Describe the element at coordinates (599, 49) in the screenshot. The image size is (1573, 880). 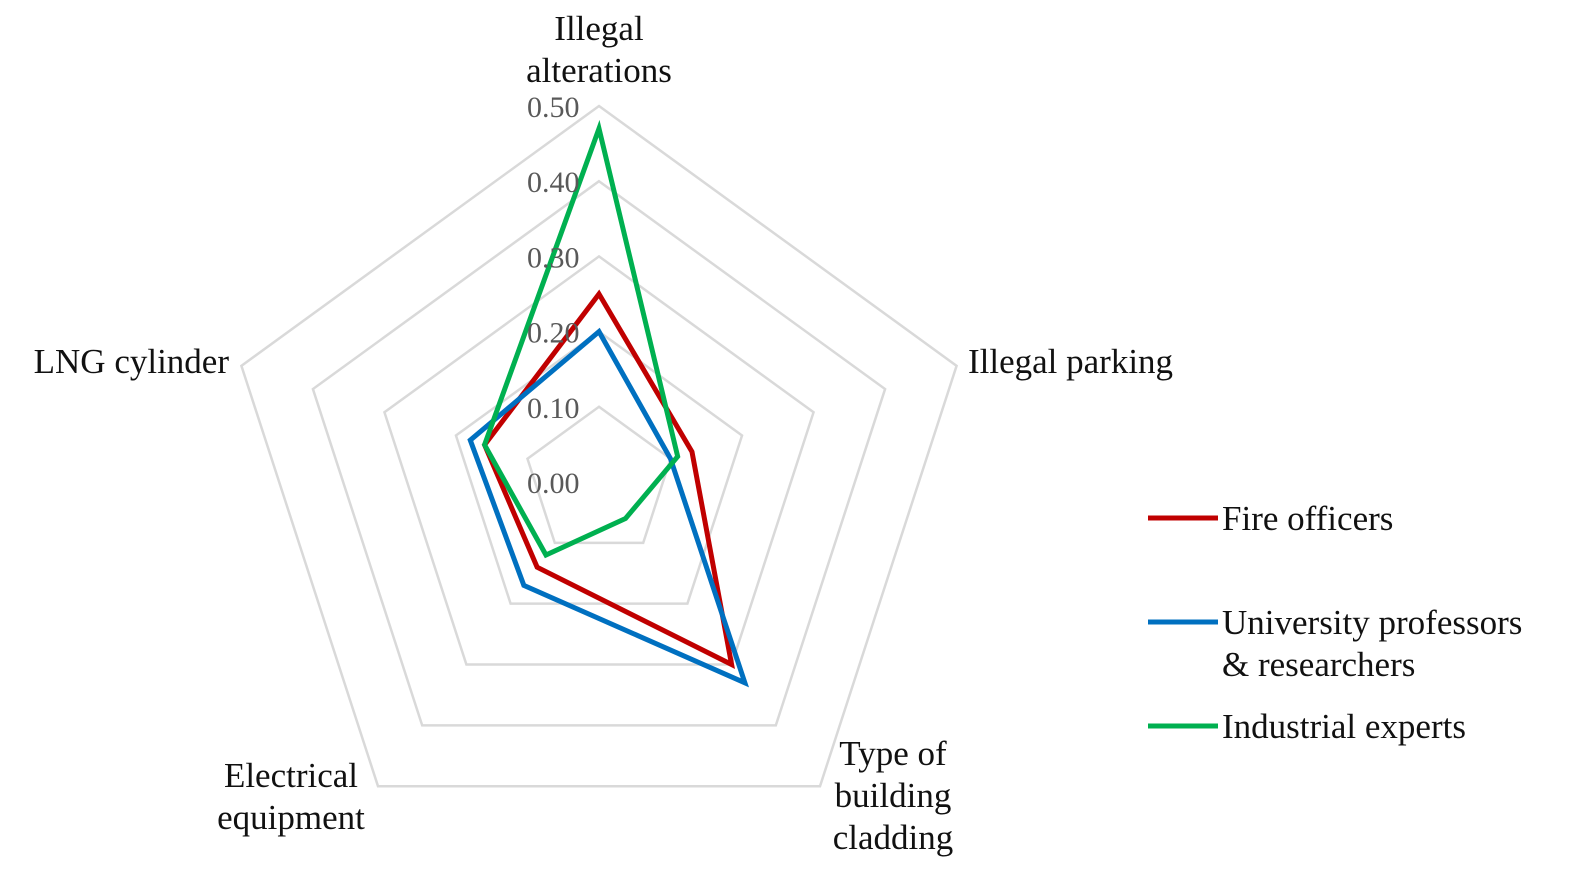
I see `axis-label-illegal-alterations: Illegal alterations` at that location.